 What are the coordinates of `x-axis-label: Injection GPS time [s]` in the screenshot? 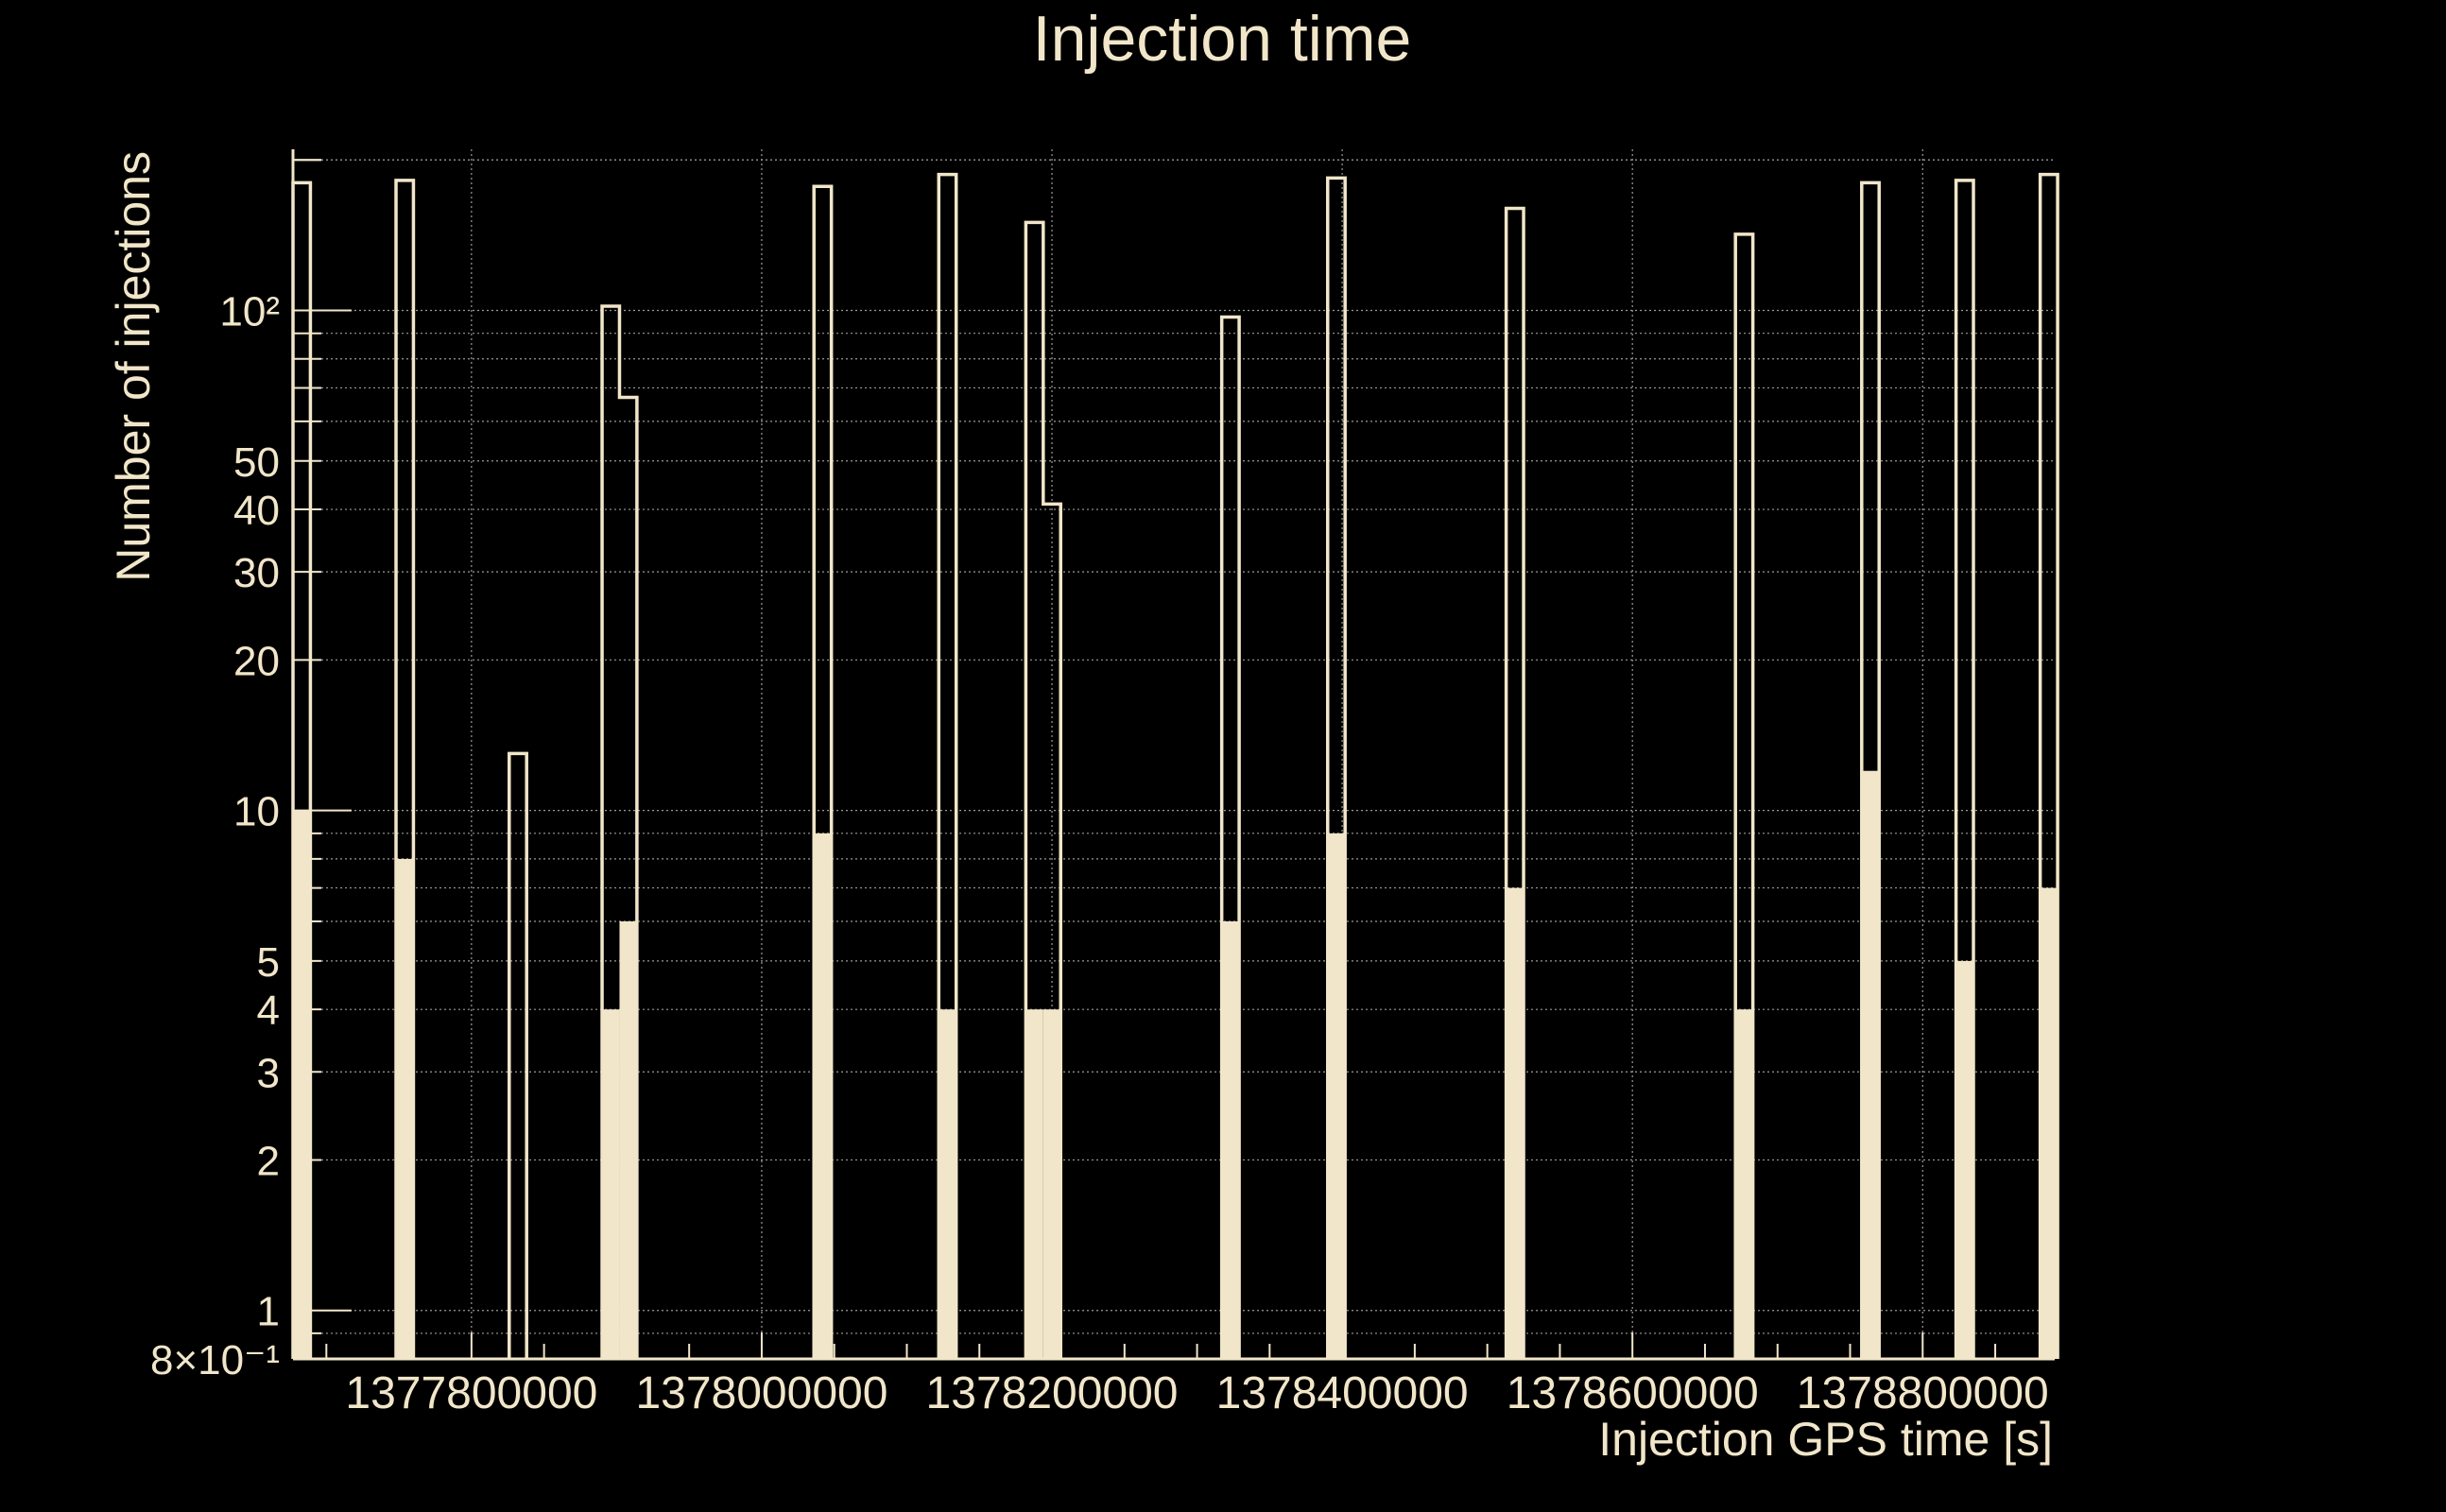 It's located at (1825, 1439).